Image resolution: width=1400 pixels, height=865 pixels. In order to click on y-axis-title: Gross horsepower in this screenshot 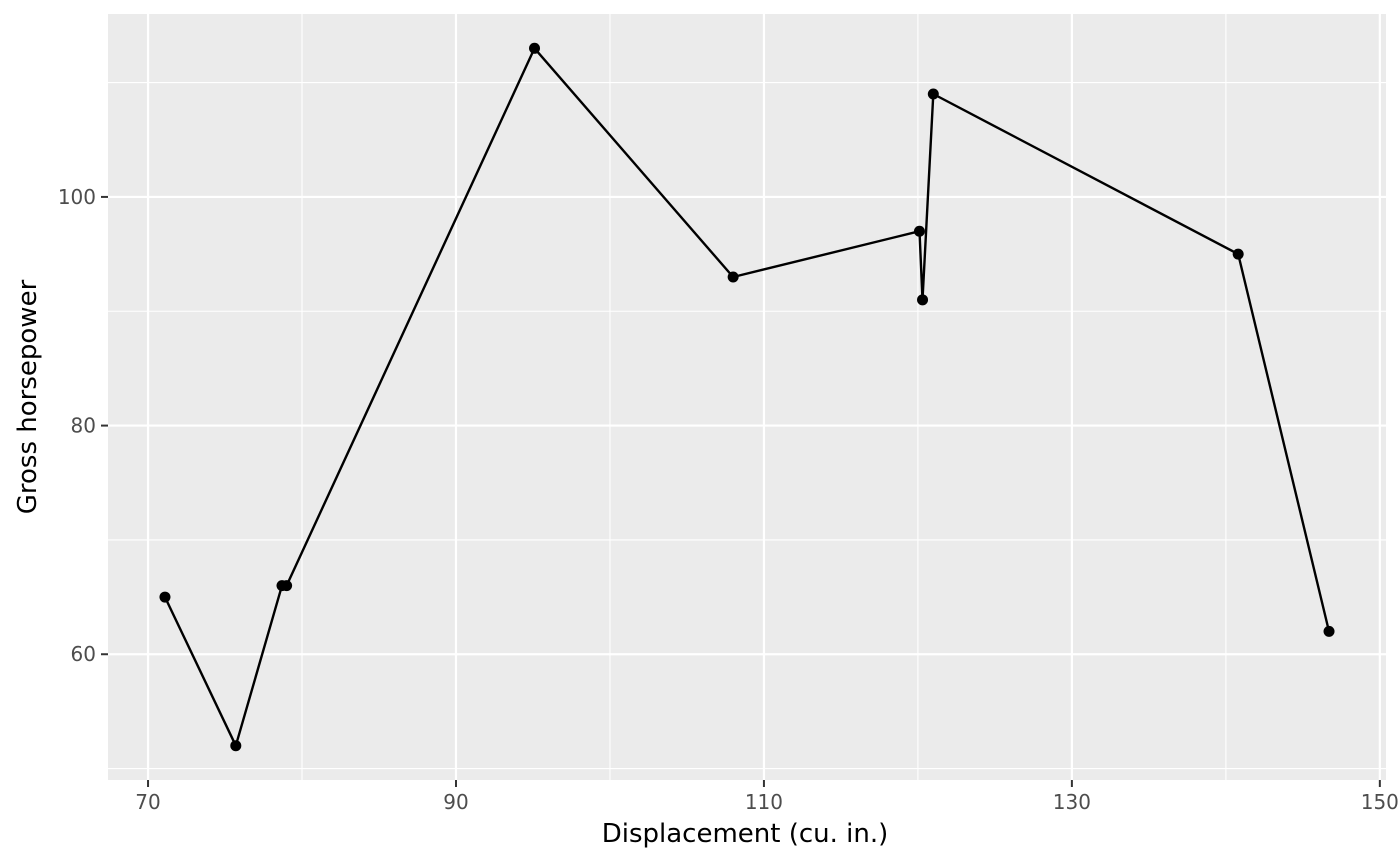, I will do `click(28, 396)`.